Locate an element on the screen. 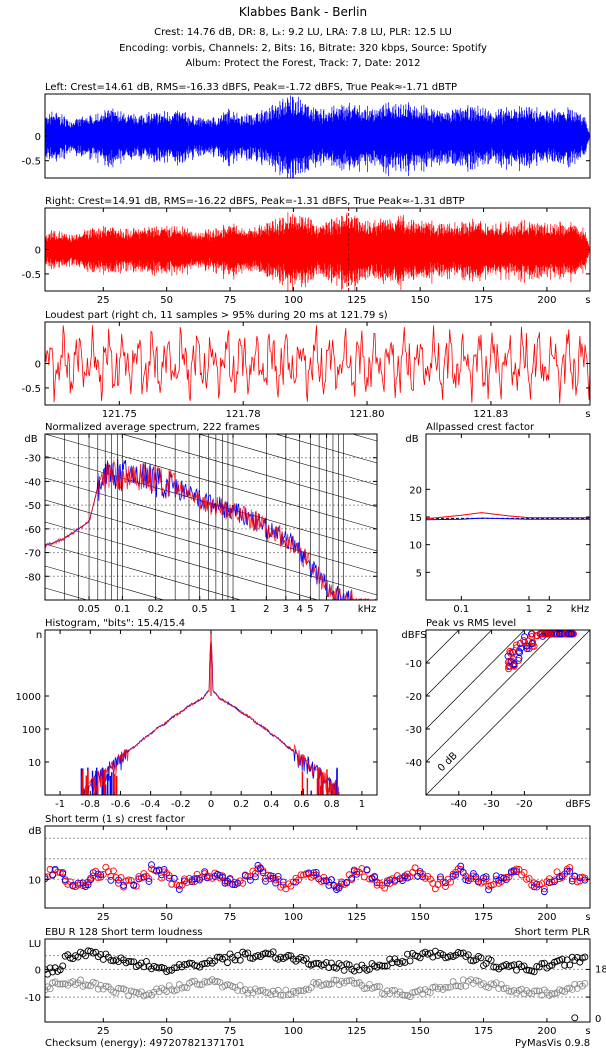 This screenshot has width=606, height=1058. x-tick-label: 3 is located at coordinates (286, 609).